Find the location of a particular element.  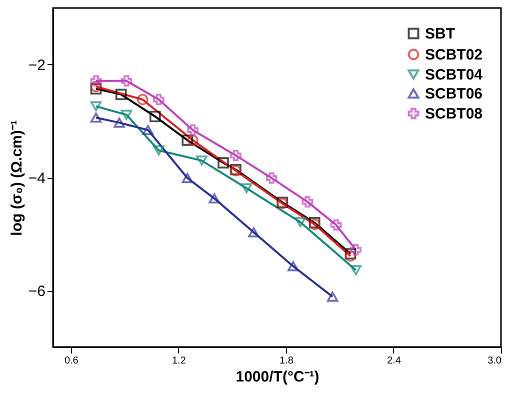

x-tick-label: 0.6 is located at coordinates (71, 361).